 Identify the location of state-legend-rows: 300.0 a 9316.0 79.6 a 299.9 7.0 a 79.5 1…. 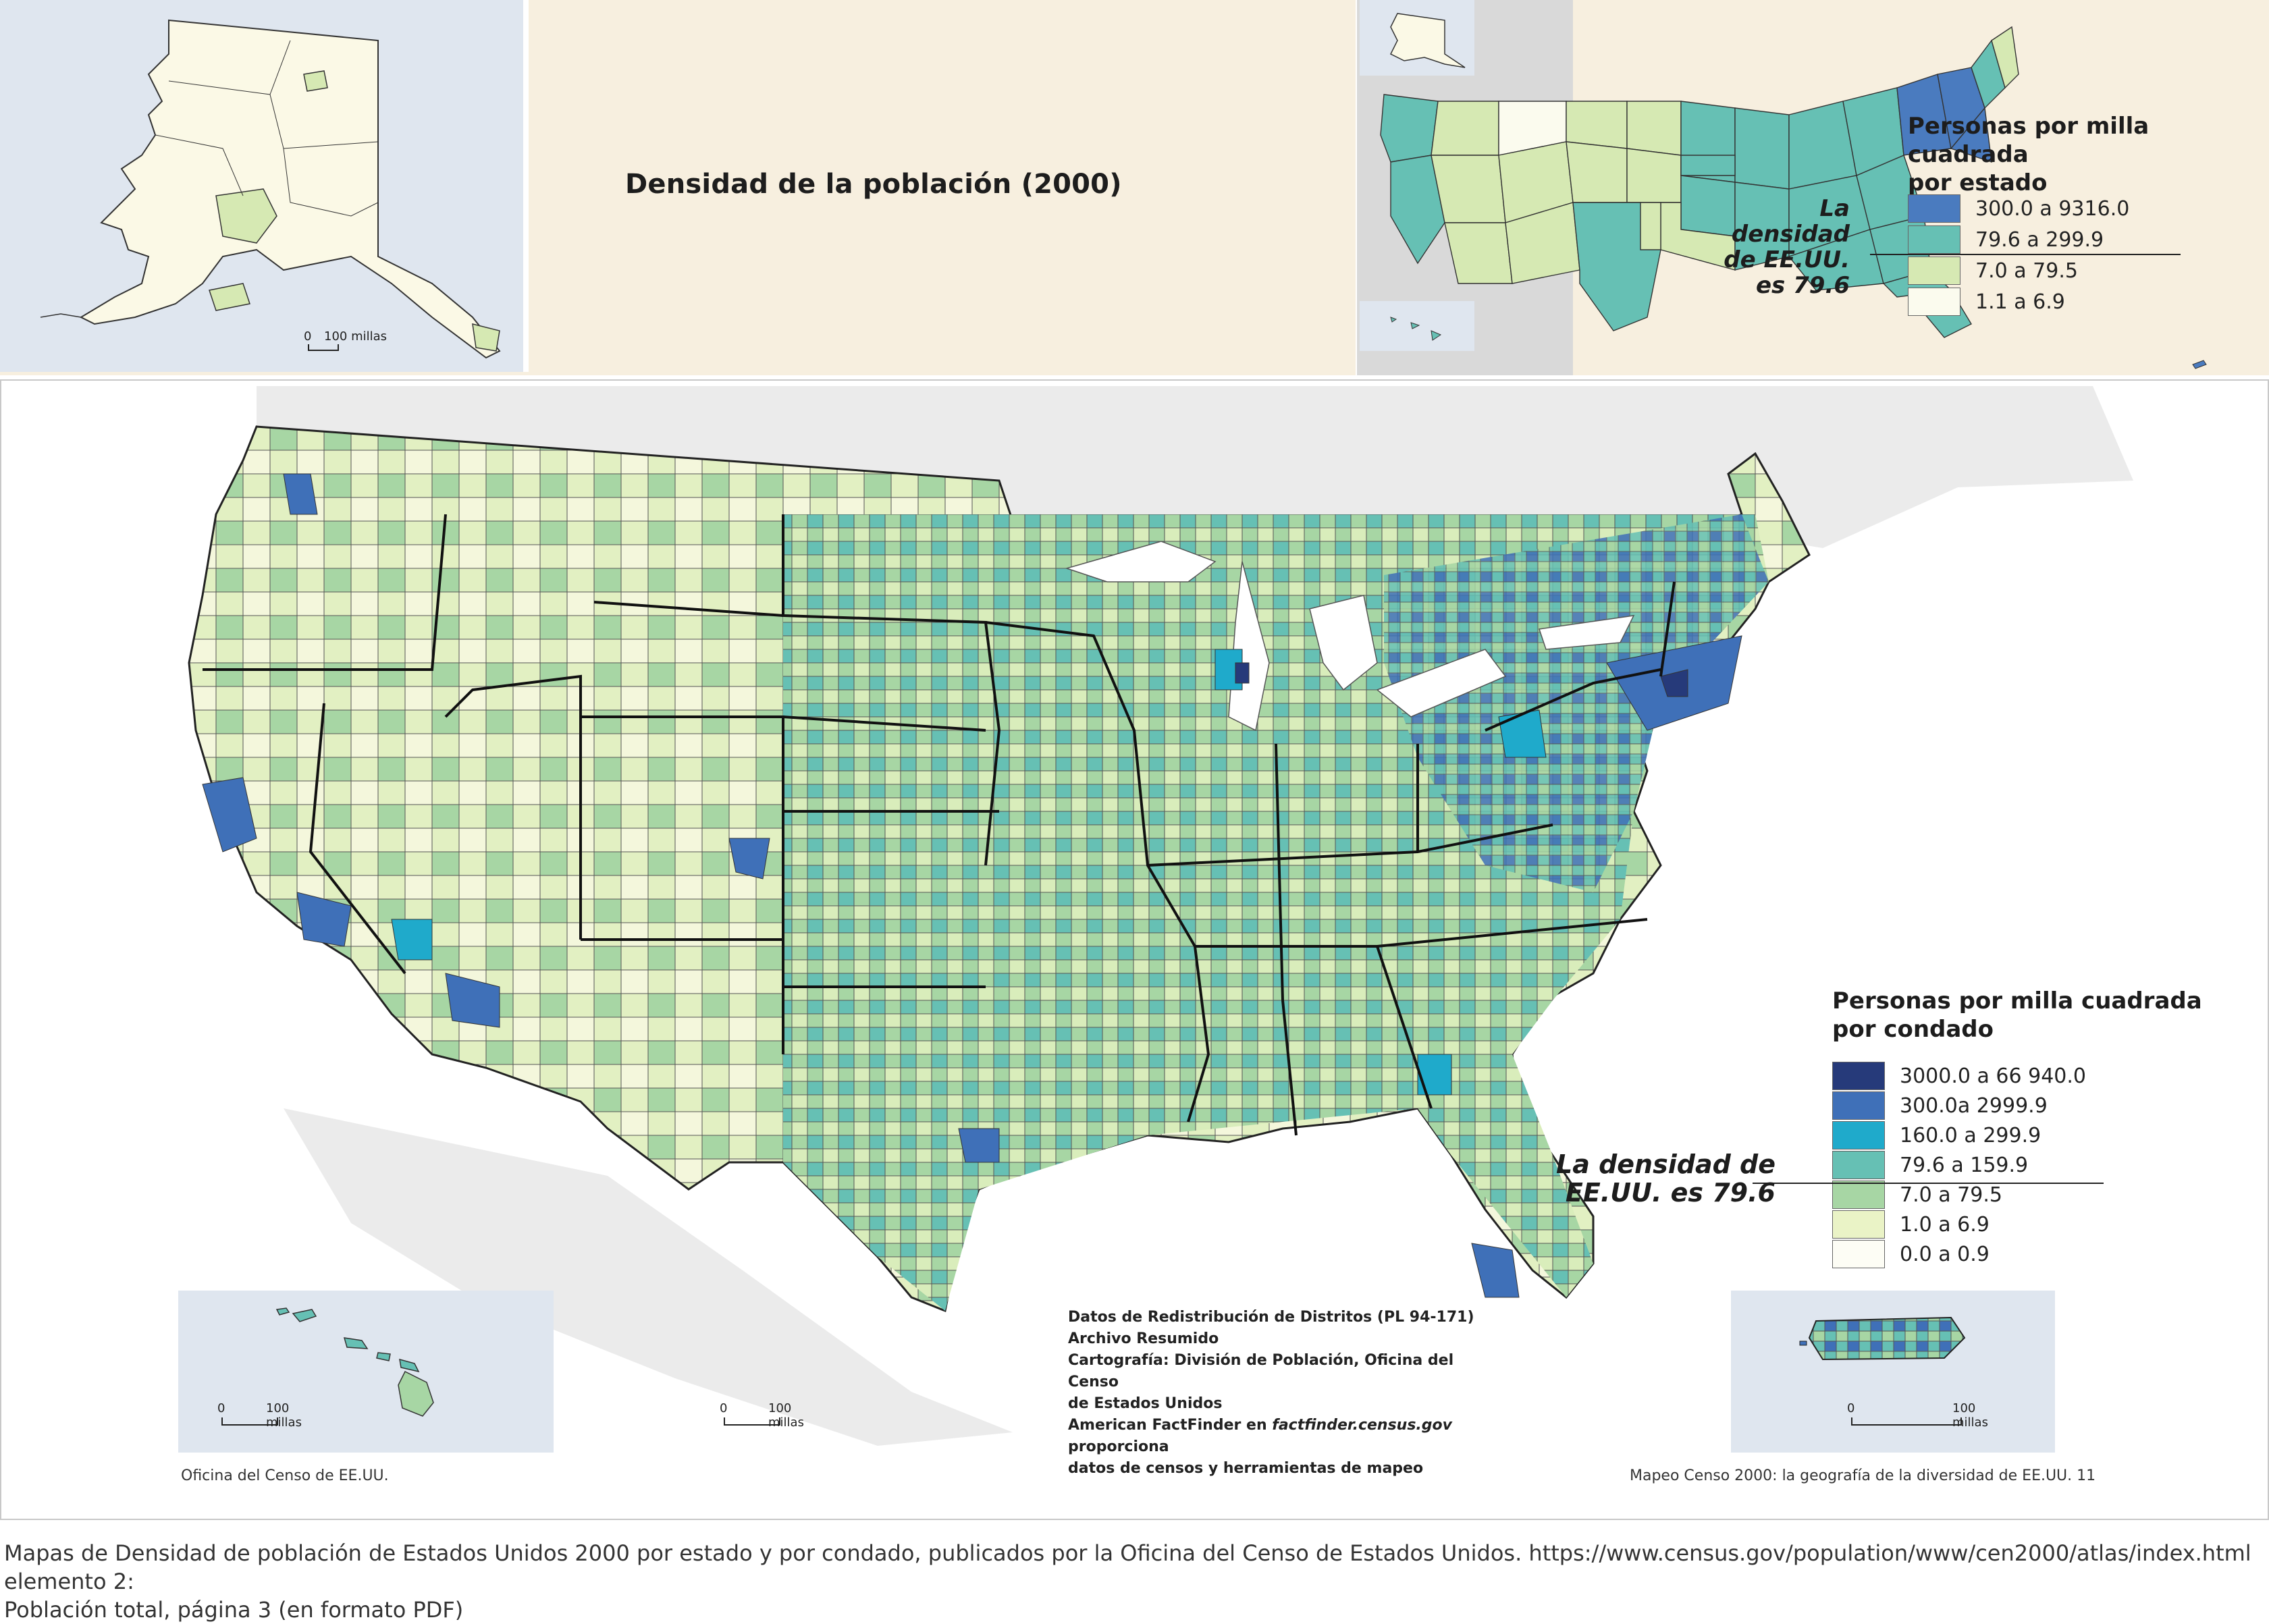
(2018, 255).